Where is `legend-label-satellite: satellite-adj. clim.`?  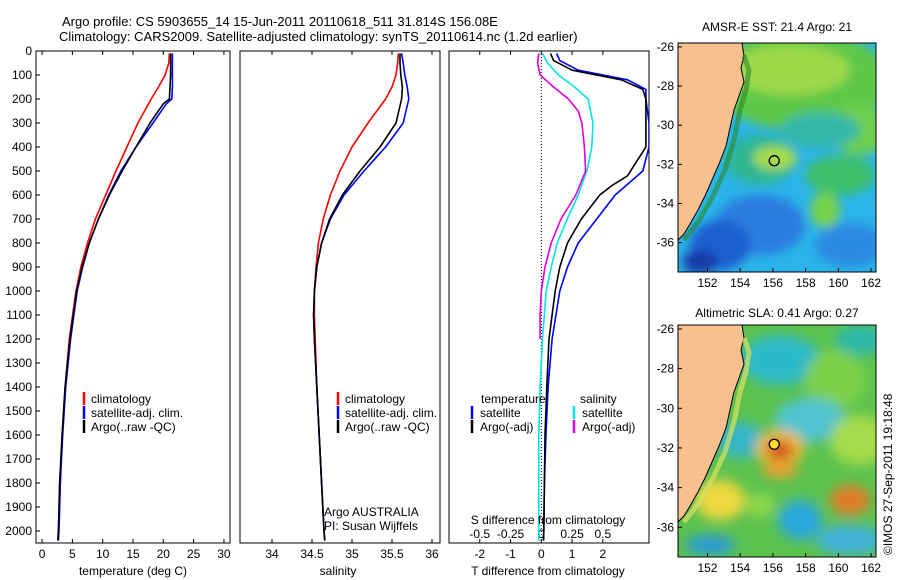 legend-label-satellite: satellite-adj. clim. is located at coordinates (137, 413).